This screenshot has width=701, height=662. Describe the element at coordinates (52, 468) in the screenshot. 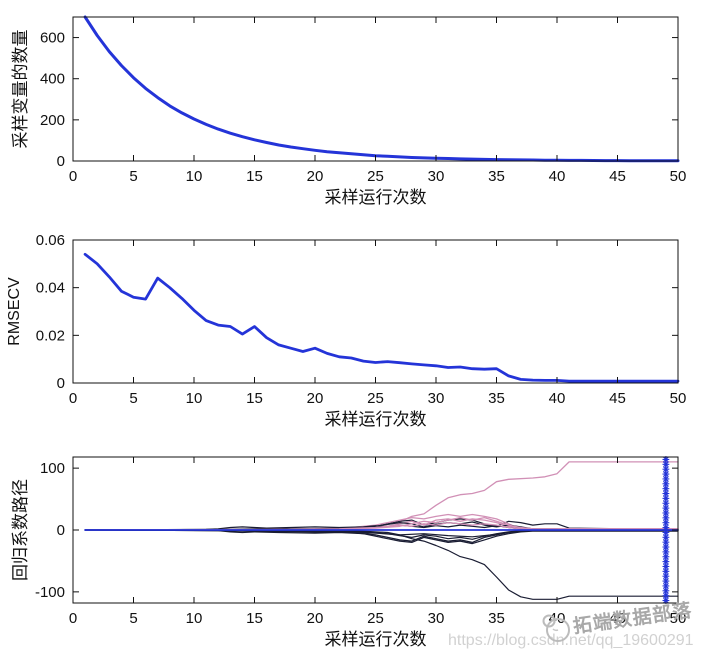

I see `y-tick-label: 100` at that location.